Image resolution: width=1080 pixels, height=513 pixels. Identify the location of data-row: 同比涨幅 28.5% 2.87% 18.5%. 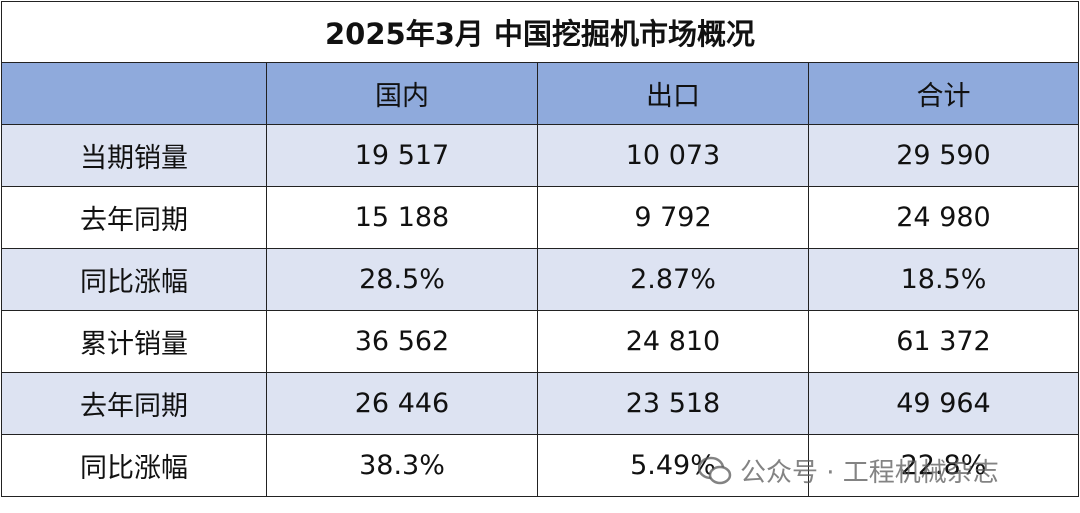
(540, 279).